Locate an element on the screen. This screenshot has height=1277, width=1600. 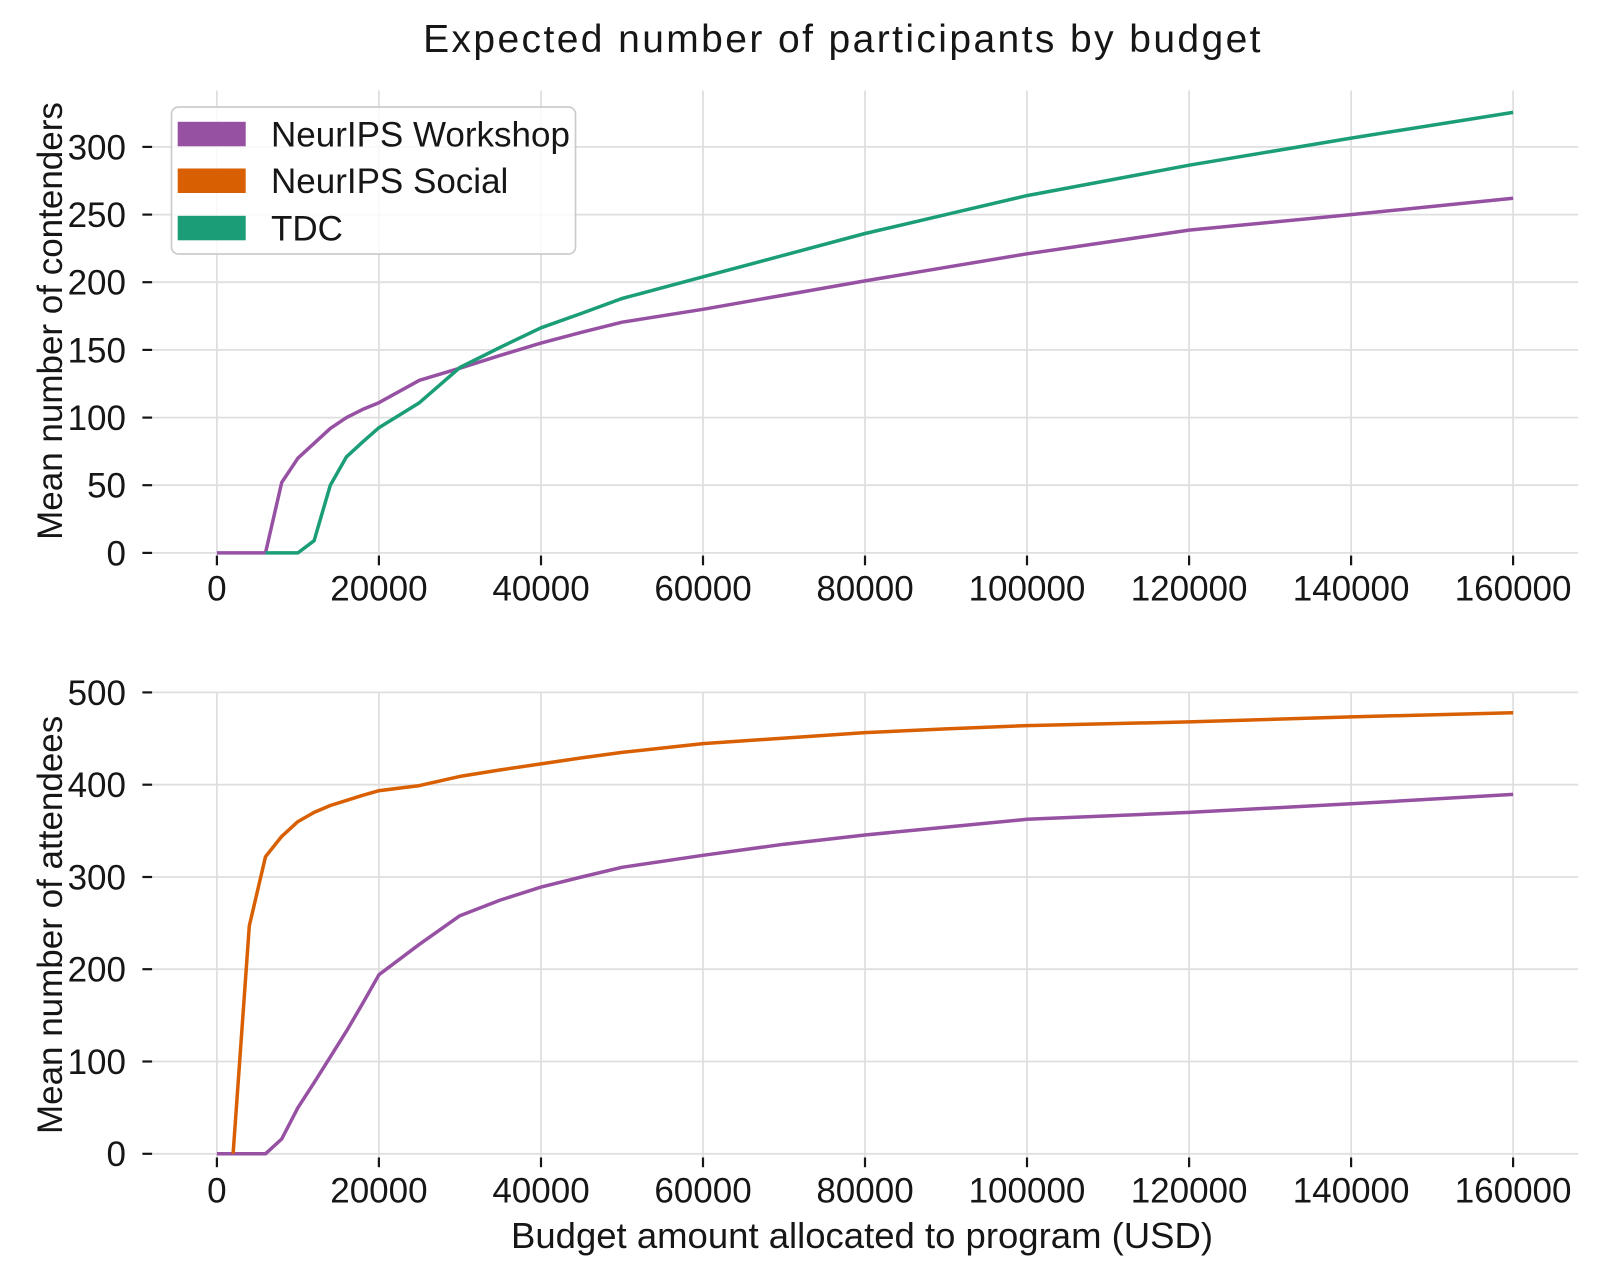
svg-text:Budget amount allocated to pro: Budget amount allocated to program (USD) is located at coordinates (862, 1235).